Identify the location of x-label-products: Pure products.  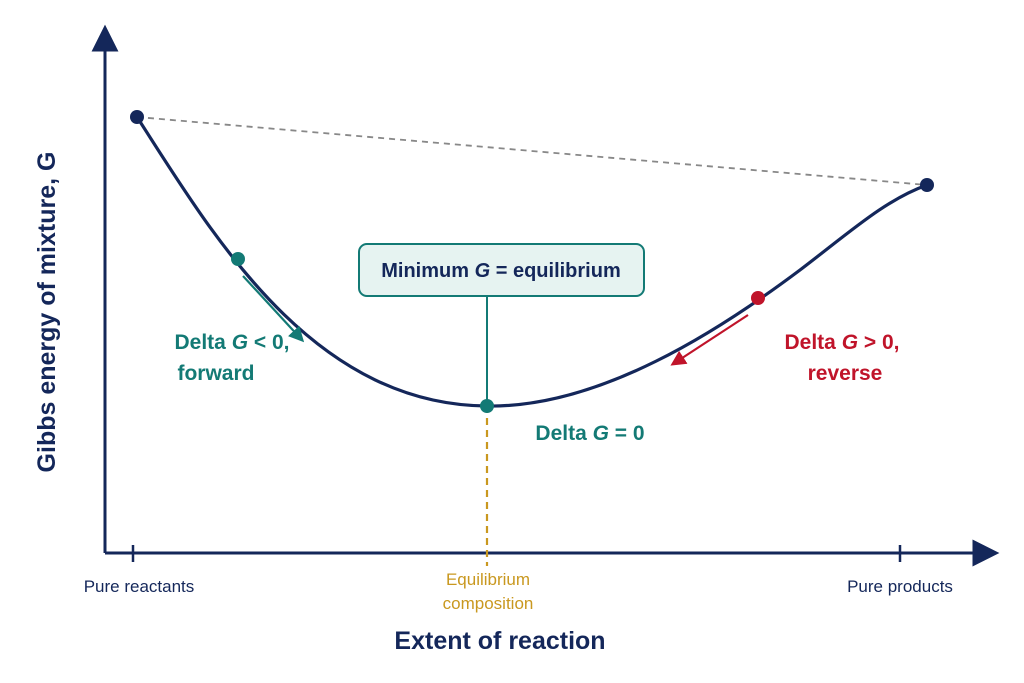
(900, 586).